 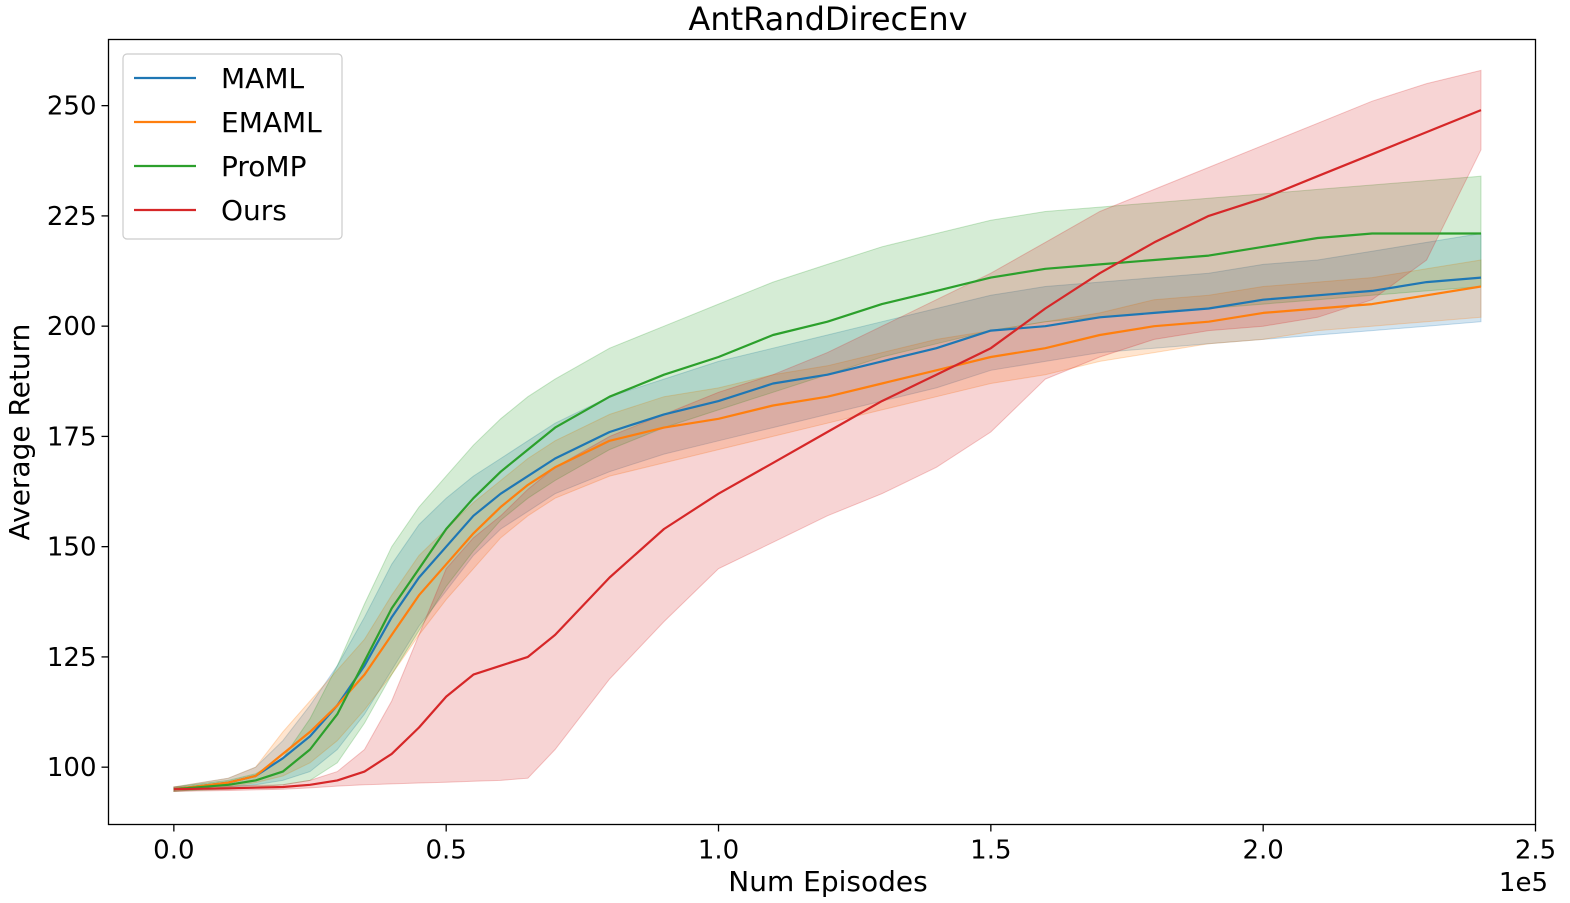 I want to click on y-axis: 100 125 150 175 200 225 250, so click(x=78, y=437).